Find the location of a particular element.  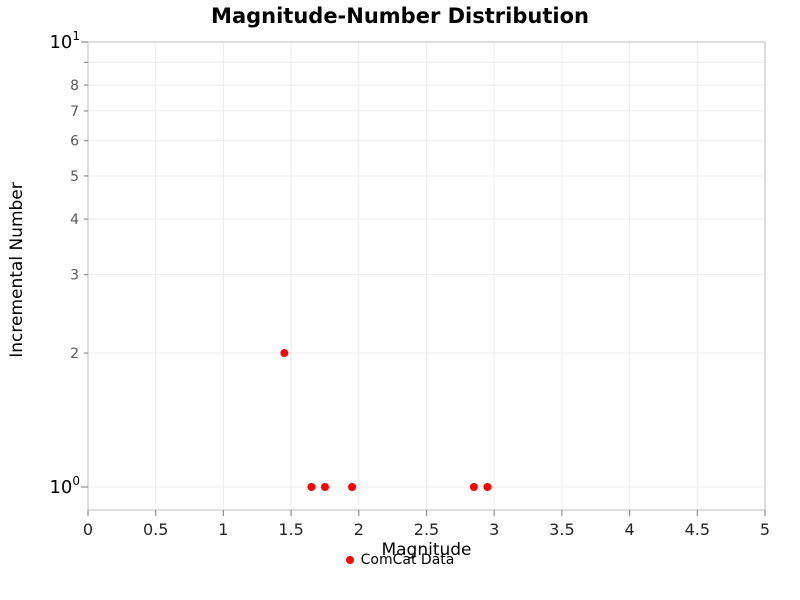

x-tick-label: 1 is located at coordinates (223, 529).